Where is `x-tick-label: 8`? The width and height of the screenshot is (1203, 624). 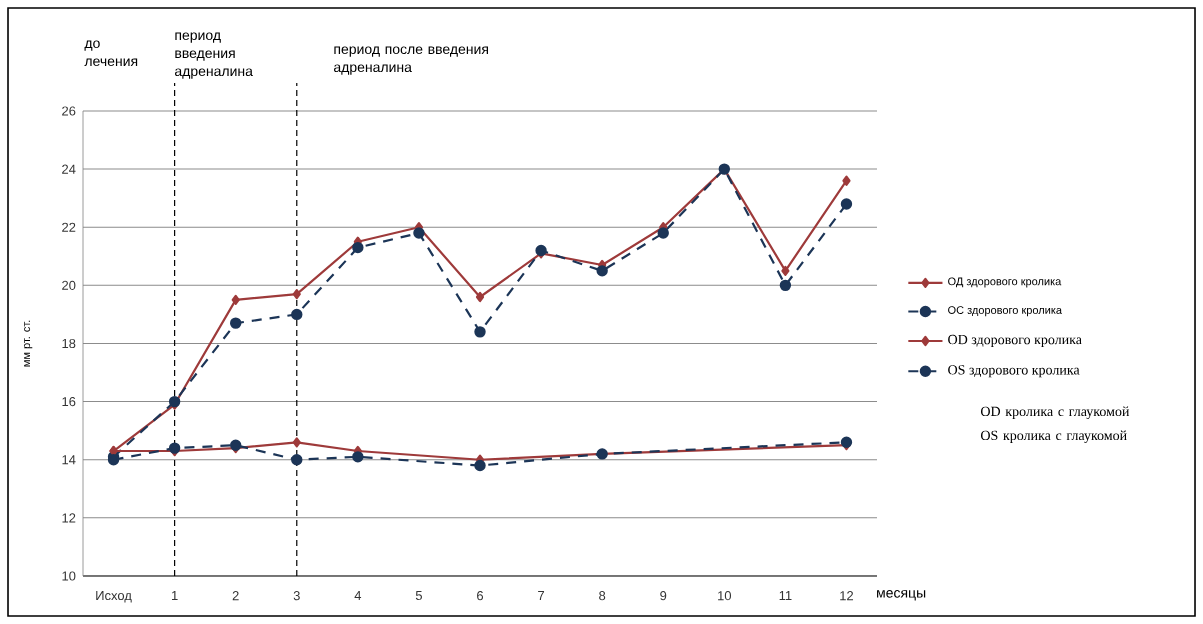 x-tick-label: 8 is located at coordinates (602, 596).